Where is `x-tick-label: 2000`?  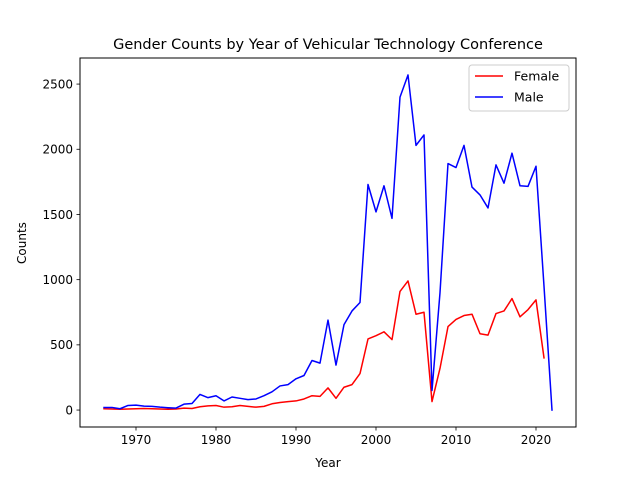 x-tick-label: 2000 is located at coordinates (376, 440).